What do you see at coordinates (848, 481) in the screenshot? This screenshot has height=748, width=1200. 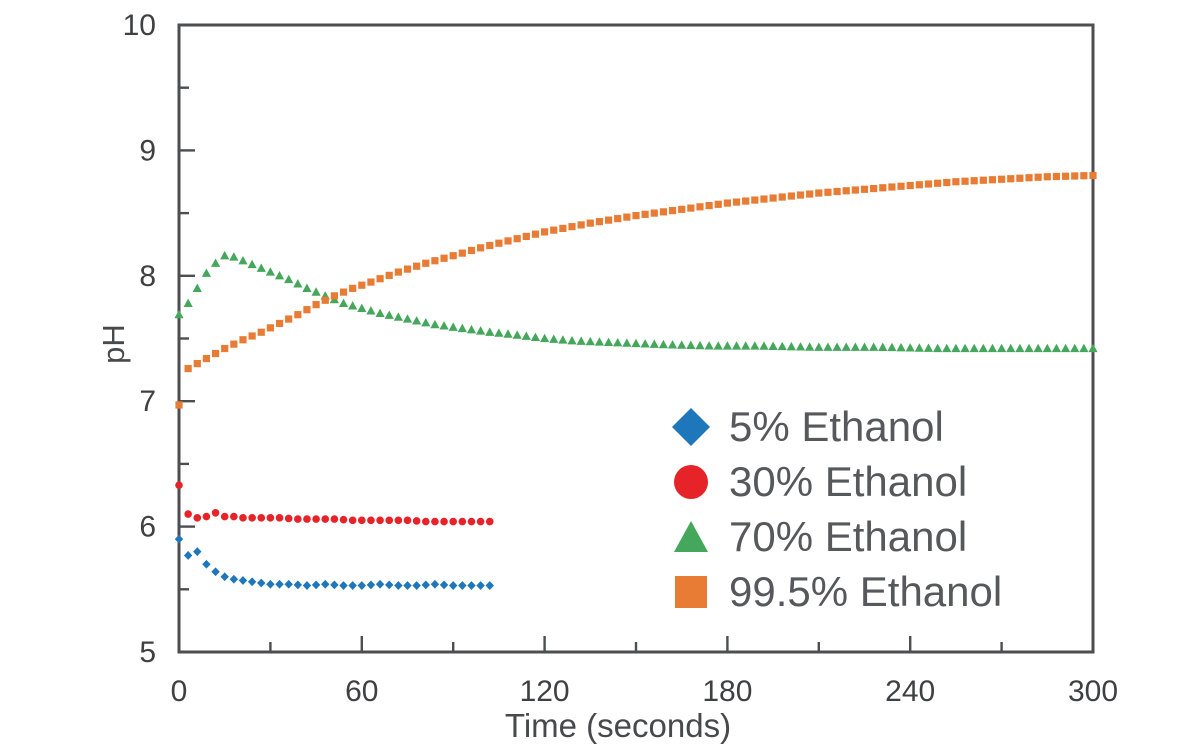 I see `legend-label: 30% Ethanol` at bounding box center [848, 481].